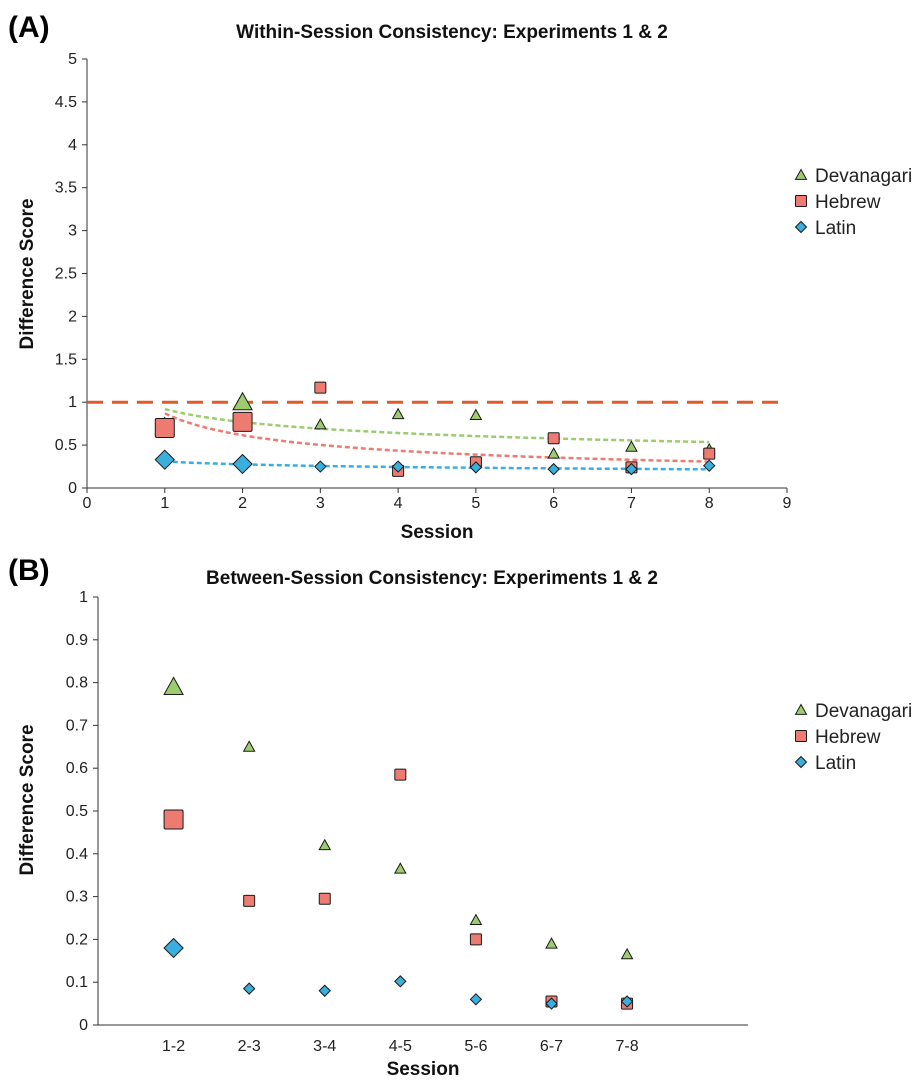 The image size is (912, 1081). What do you see at coordinates (801, 201) in the screenshot?
I see `panel-a-legend-hebrew-marker` at bounding box center [801, 201].